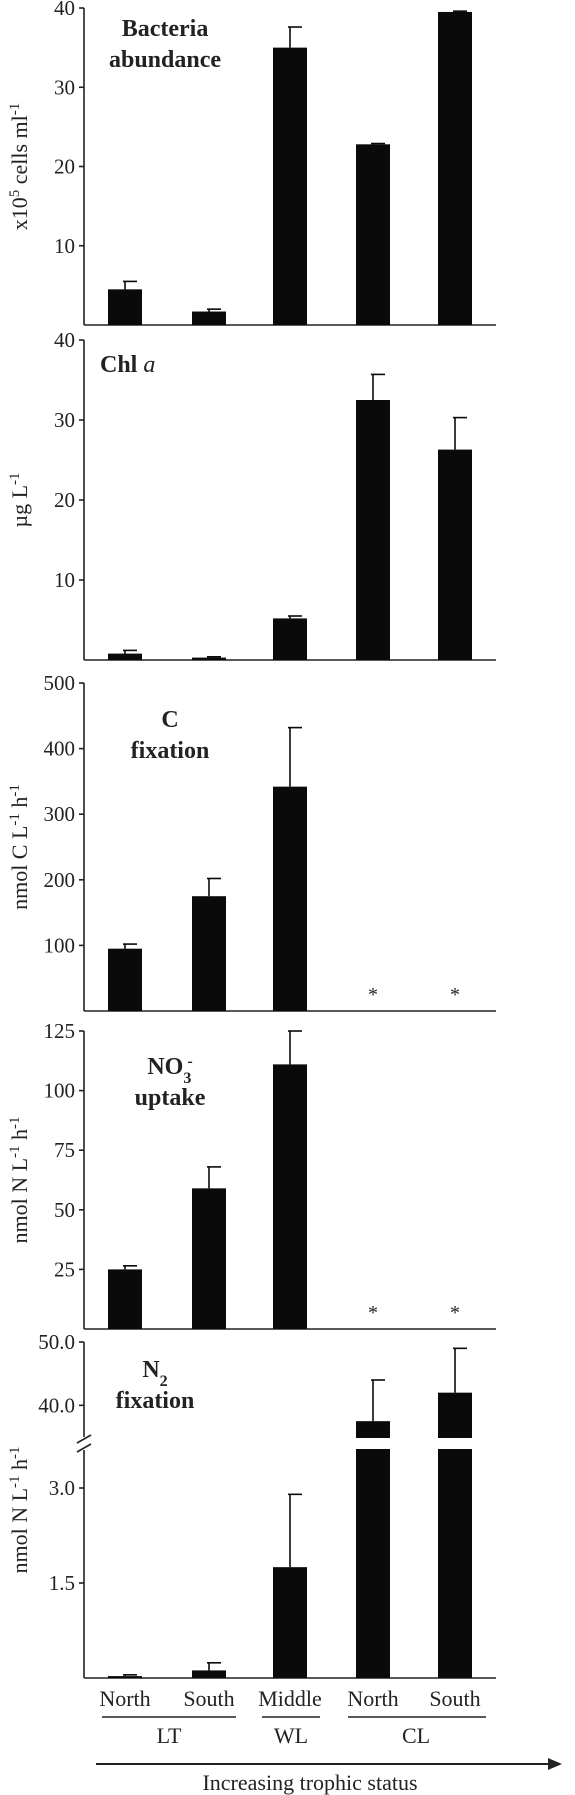 This screenshot has width=575, height=1795. Describe the element at coordinates (155, 1401) in the screenshot. I see `chart-title-line2: fixation` at that location.